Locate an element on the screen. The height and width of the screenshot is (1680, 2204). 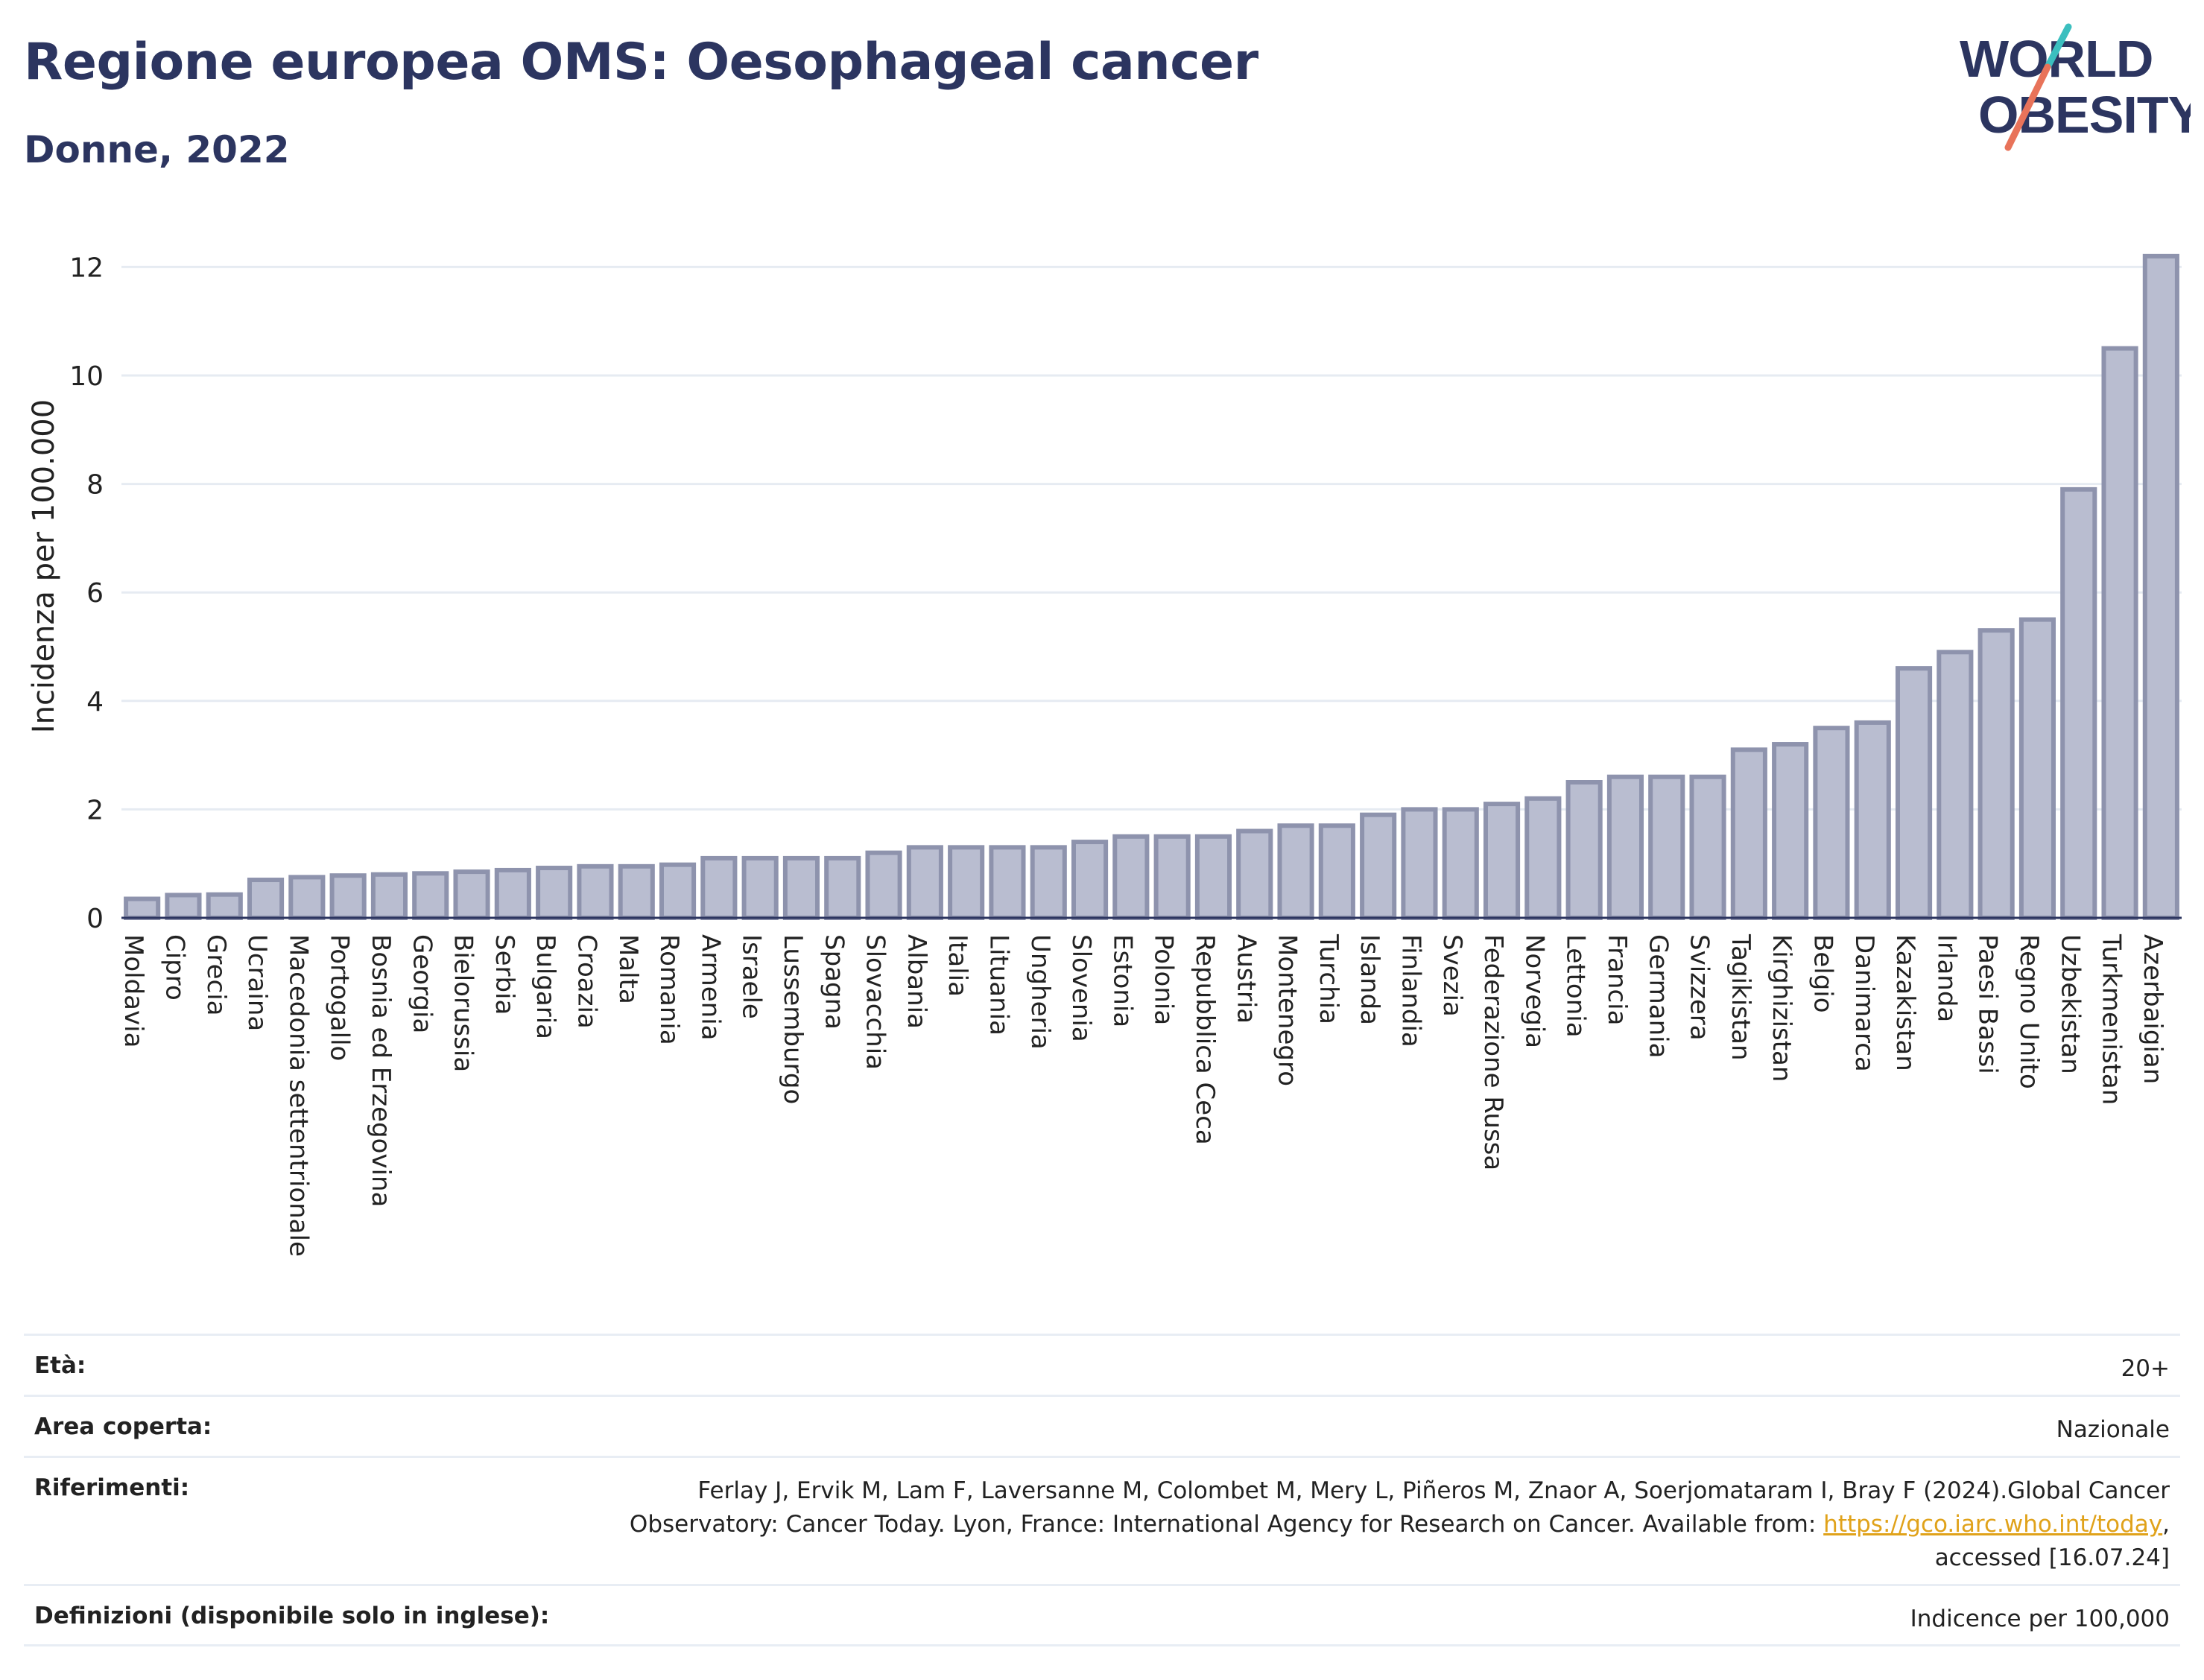
x-tick-label: Paesi Bassi is located at coordinates (1988, 1004).